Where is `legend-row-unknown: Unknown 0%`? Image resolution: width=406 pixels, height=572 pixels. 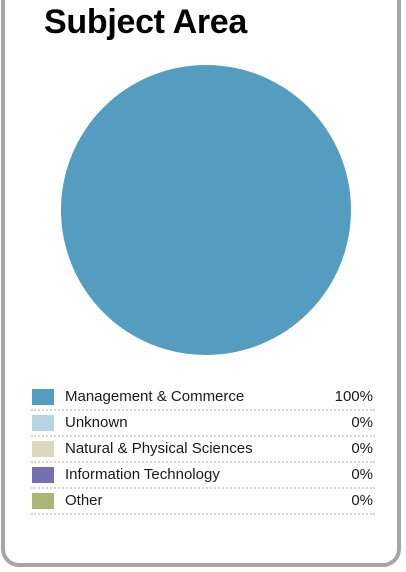 legend-row-unknown: Unknown 0% is located at coordinates (203, 424).